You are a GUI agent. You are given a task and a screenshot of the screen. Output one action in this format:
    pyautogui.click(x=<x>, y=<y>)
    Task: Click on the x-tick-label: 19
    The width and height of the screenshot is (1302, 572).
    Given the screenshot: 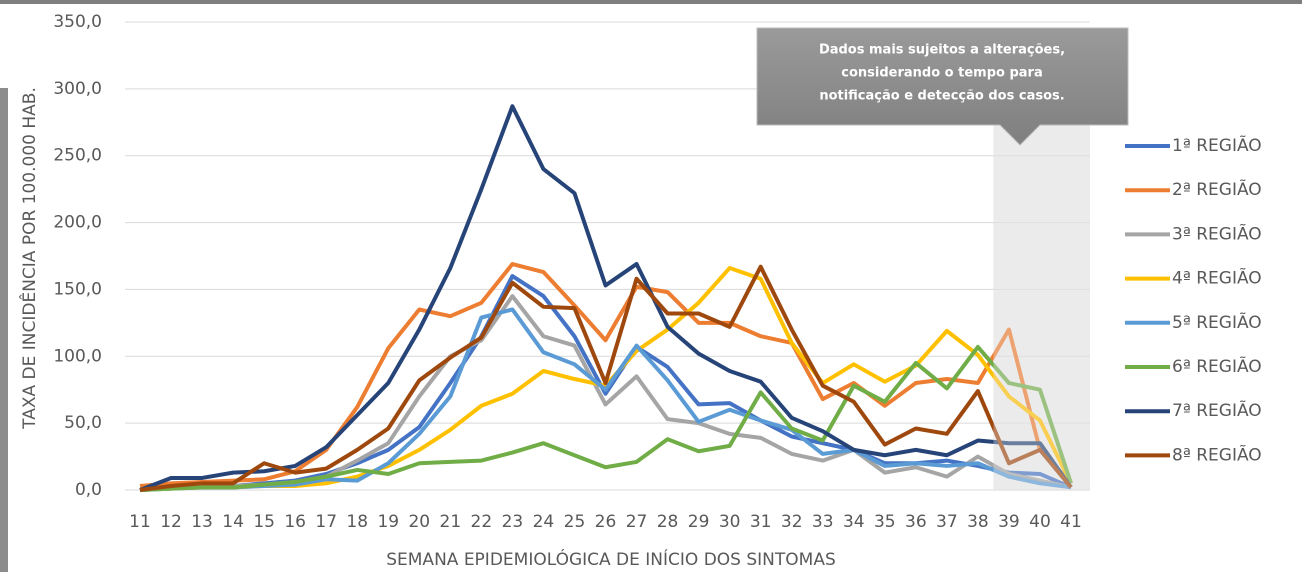 What is the action you would take?
    pyautogui.click(x=388, y=522)
    